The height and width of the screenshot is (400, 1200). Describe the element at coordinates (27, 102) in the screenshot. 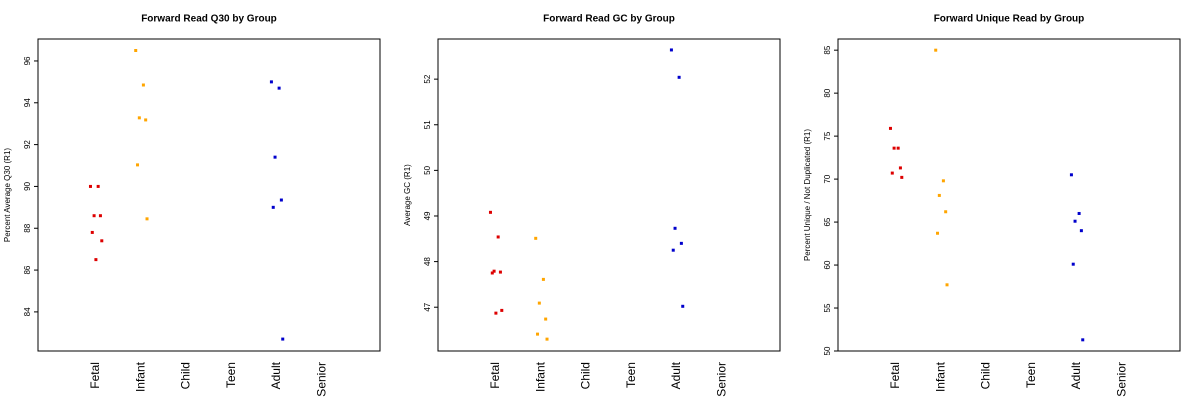

I see `y-tick-label: 94` at that location.